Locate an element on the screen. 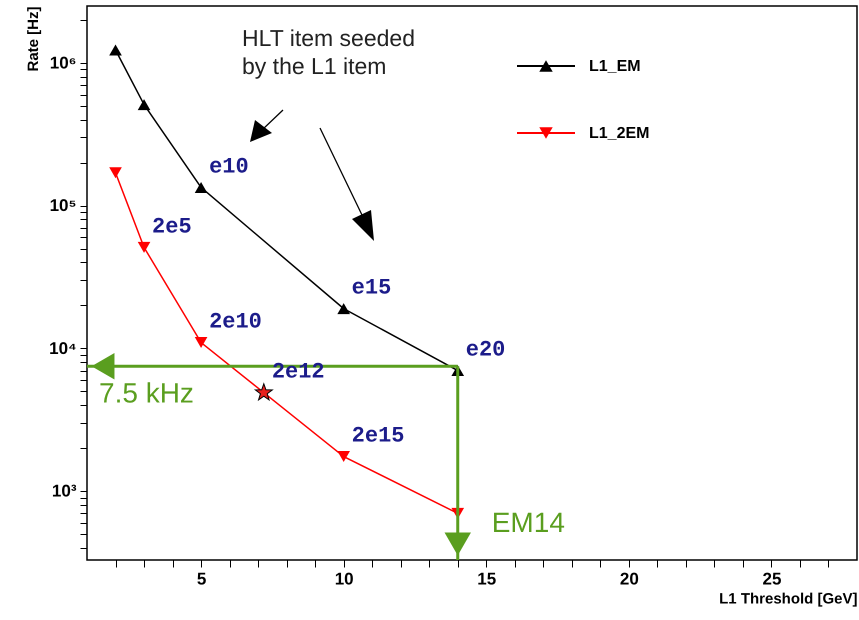 This screenshot has height=620, width=859. annotation: HLT item seeded by the L1 item is located at coordinates (329, 52).